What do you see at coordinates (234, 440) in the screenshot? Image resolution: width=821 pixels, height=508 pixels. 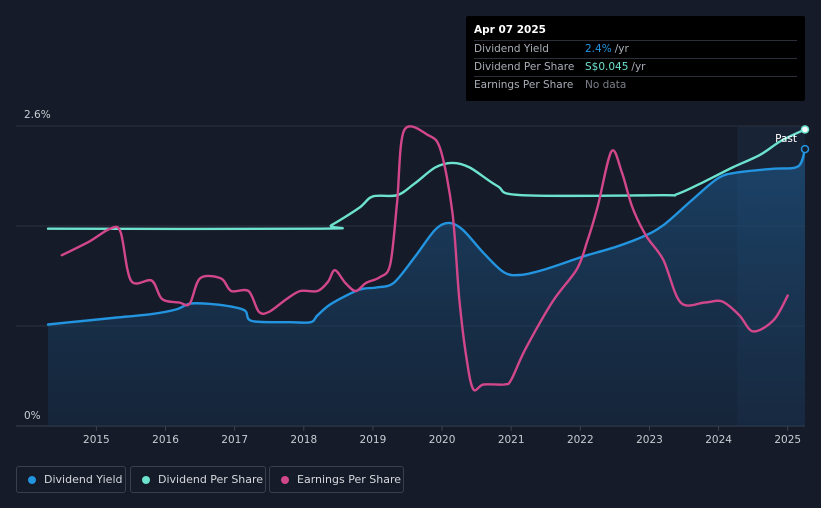 I see `x-tick-label: 2017` at bounding box center [234, 440].